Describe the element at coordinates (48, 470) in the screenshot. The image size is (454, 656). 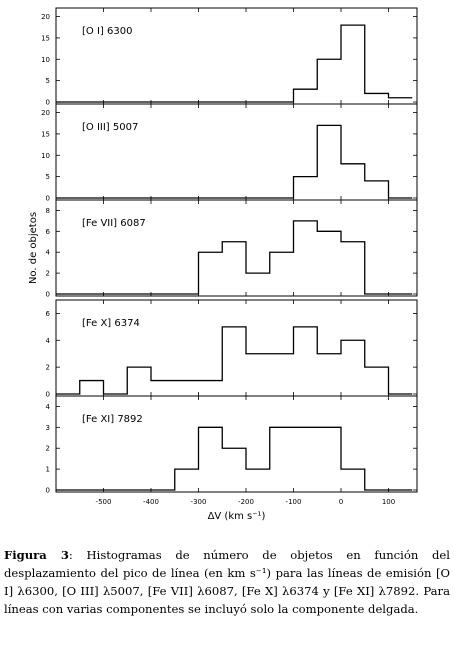
I see `y-tick-label: 1` at that location.